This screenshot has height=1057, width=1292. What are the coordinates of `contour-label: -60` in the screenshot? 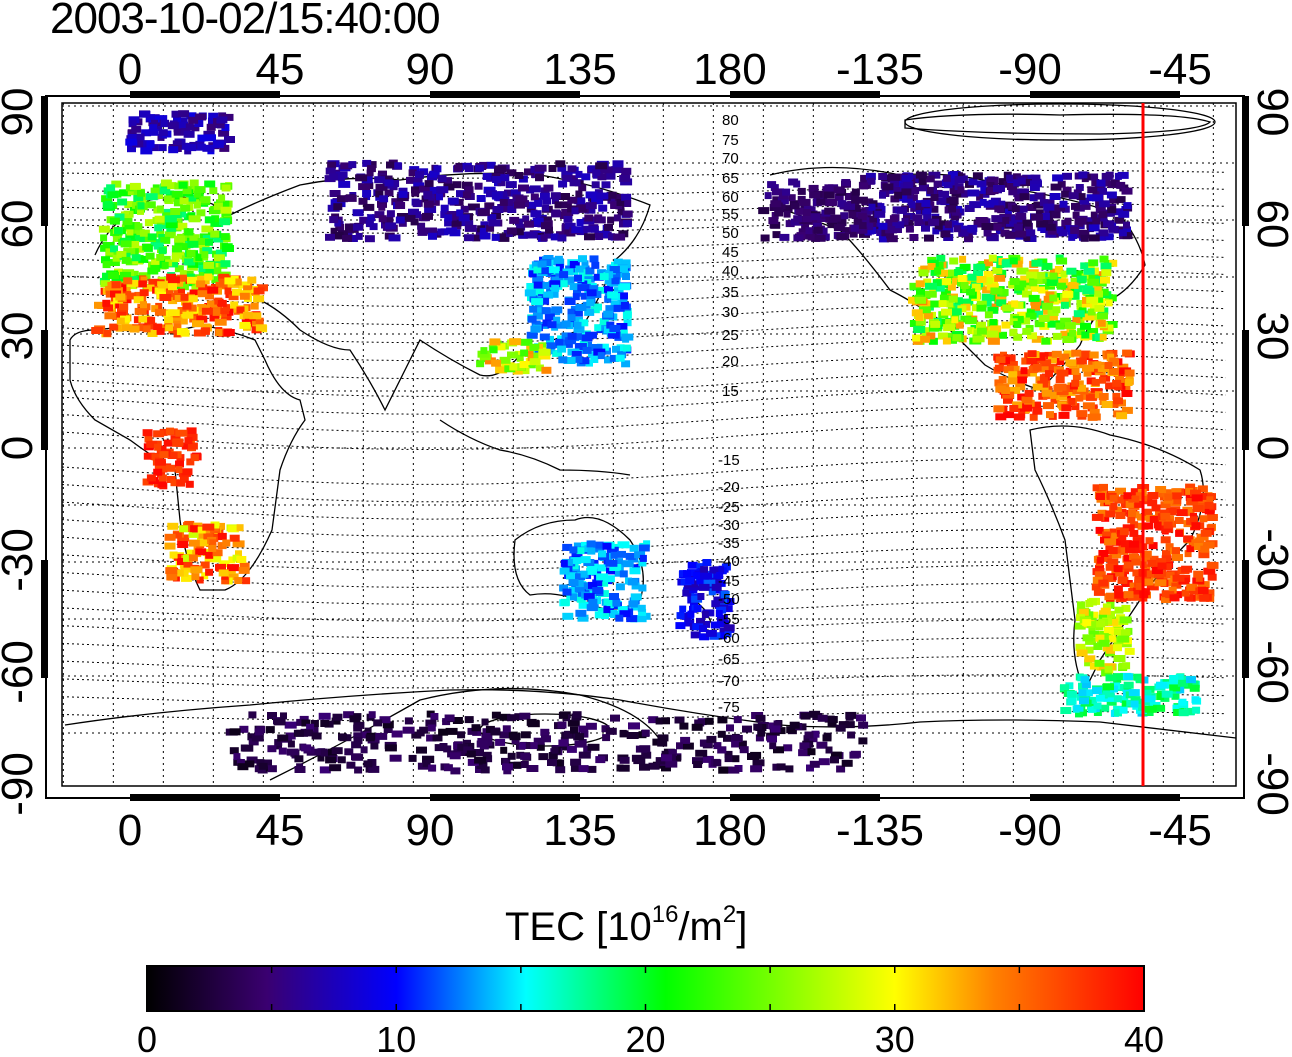 It's located at (729, 638).